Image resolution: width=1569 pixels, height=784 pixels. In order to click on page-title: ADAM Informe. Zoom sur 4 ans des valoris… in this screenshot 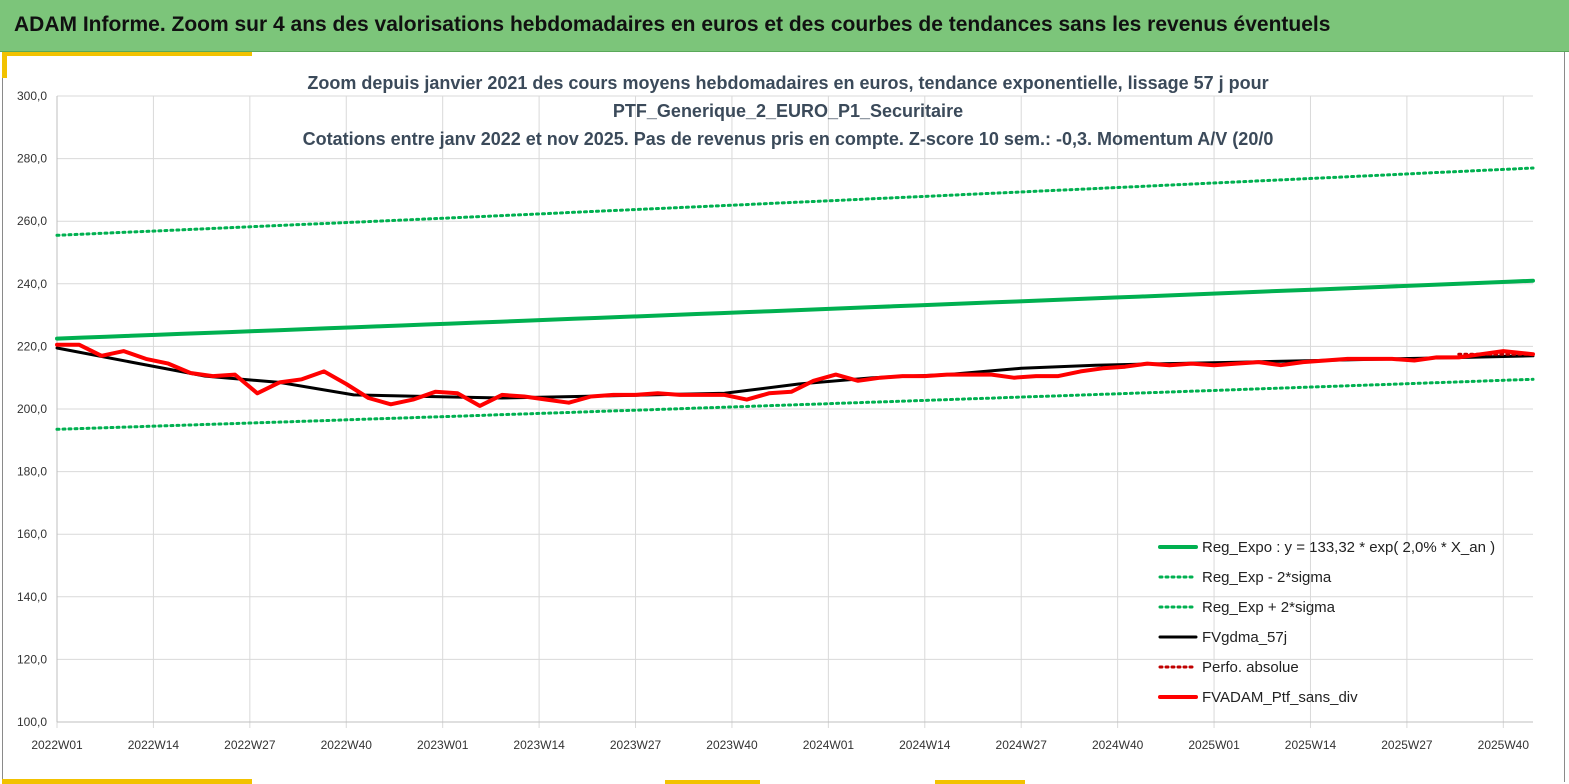, I will do `click(672, 24)`.